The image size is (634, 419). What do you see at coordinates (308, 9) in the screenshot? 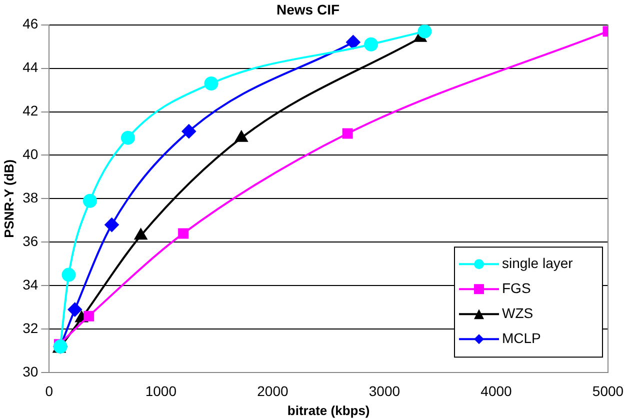
I see `chart-title: News CIF` at bounding box center [308, 9].